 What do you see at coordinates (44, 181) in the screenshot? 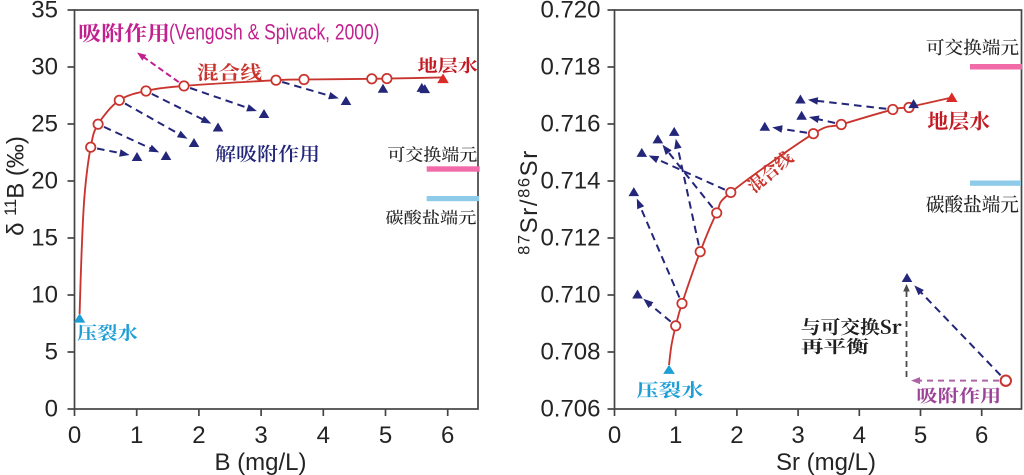
I see `svg-text: 20` at bounding box center [44, 181].